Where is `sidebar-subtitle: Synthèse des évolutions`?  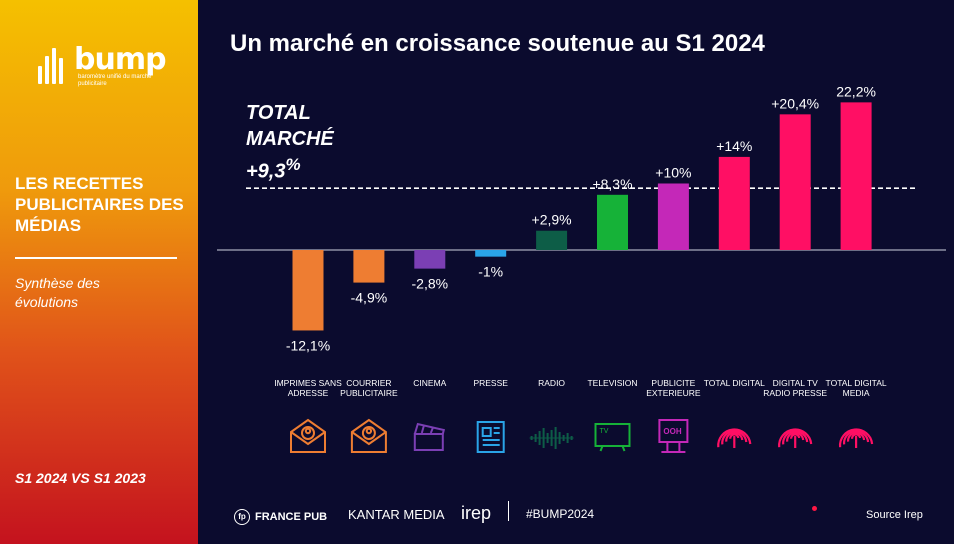 sidebar-subtitle: Synthèse des évolutions is located at coordinates (57, 292).